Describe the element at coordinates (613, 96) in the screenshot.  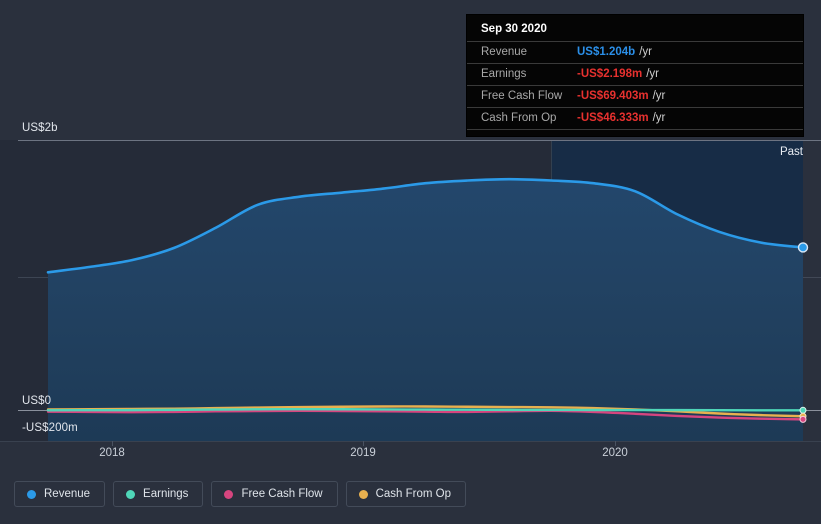
I see `tooltip-row-value: -US$69.403m` at that location.